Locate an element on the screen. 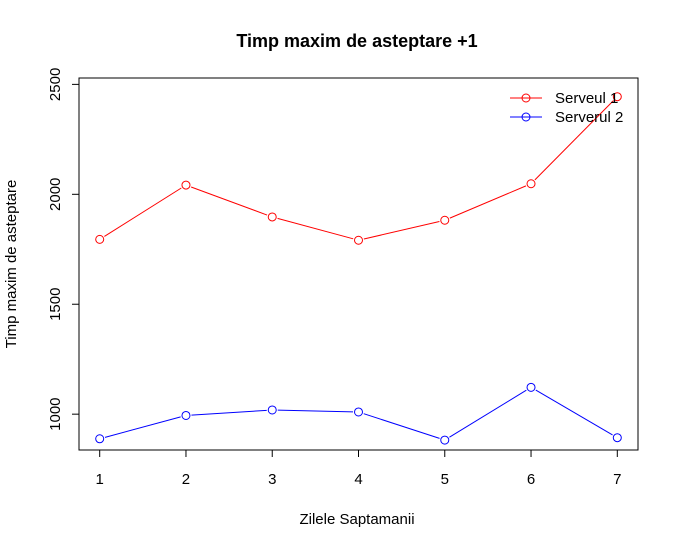  y-tick-label: 1500 is located at coordinates (55, 304).